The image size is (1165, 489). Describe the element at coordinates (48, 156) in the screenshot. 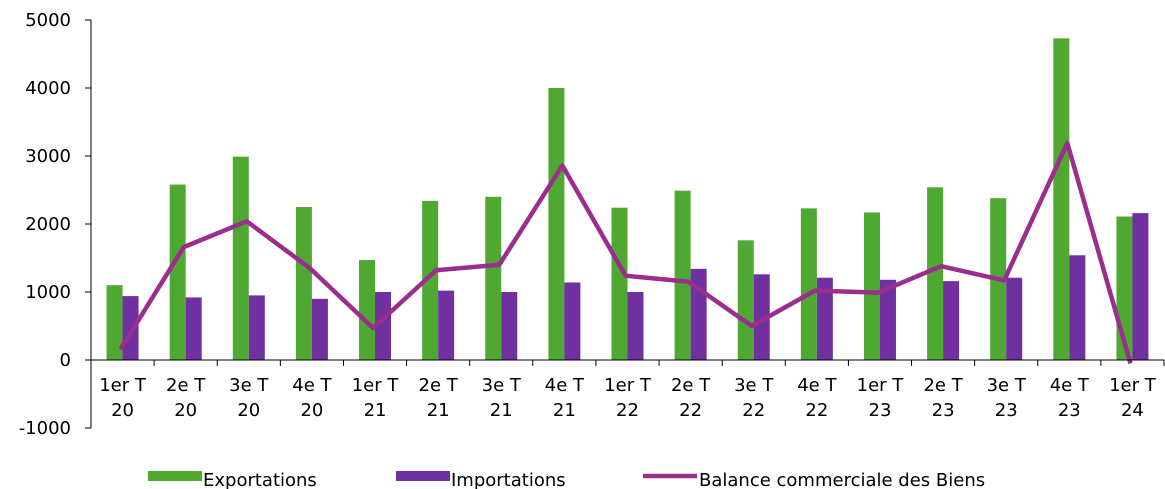

I see `y-tick-label: 3000` at that location.